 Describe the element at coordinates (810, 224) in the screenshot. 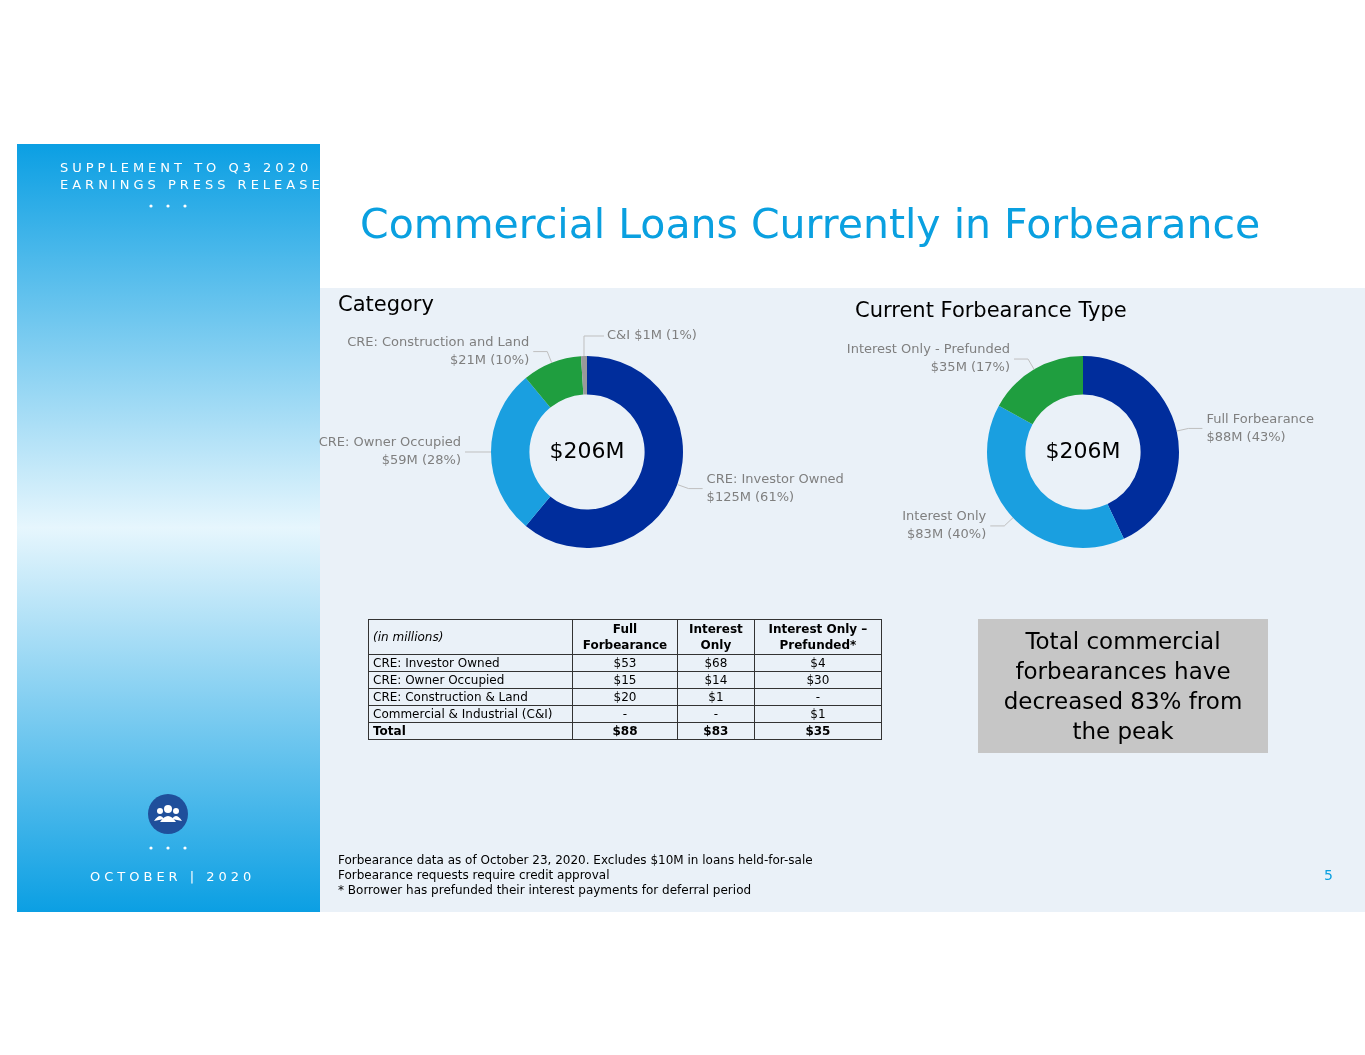

I see `text: Commercial Loans Currently in Forbearance` at that location.